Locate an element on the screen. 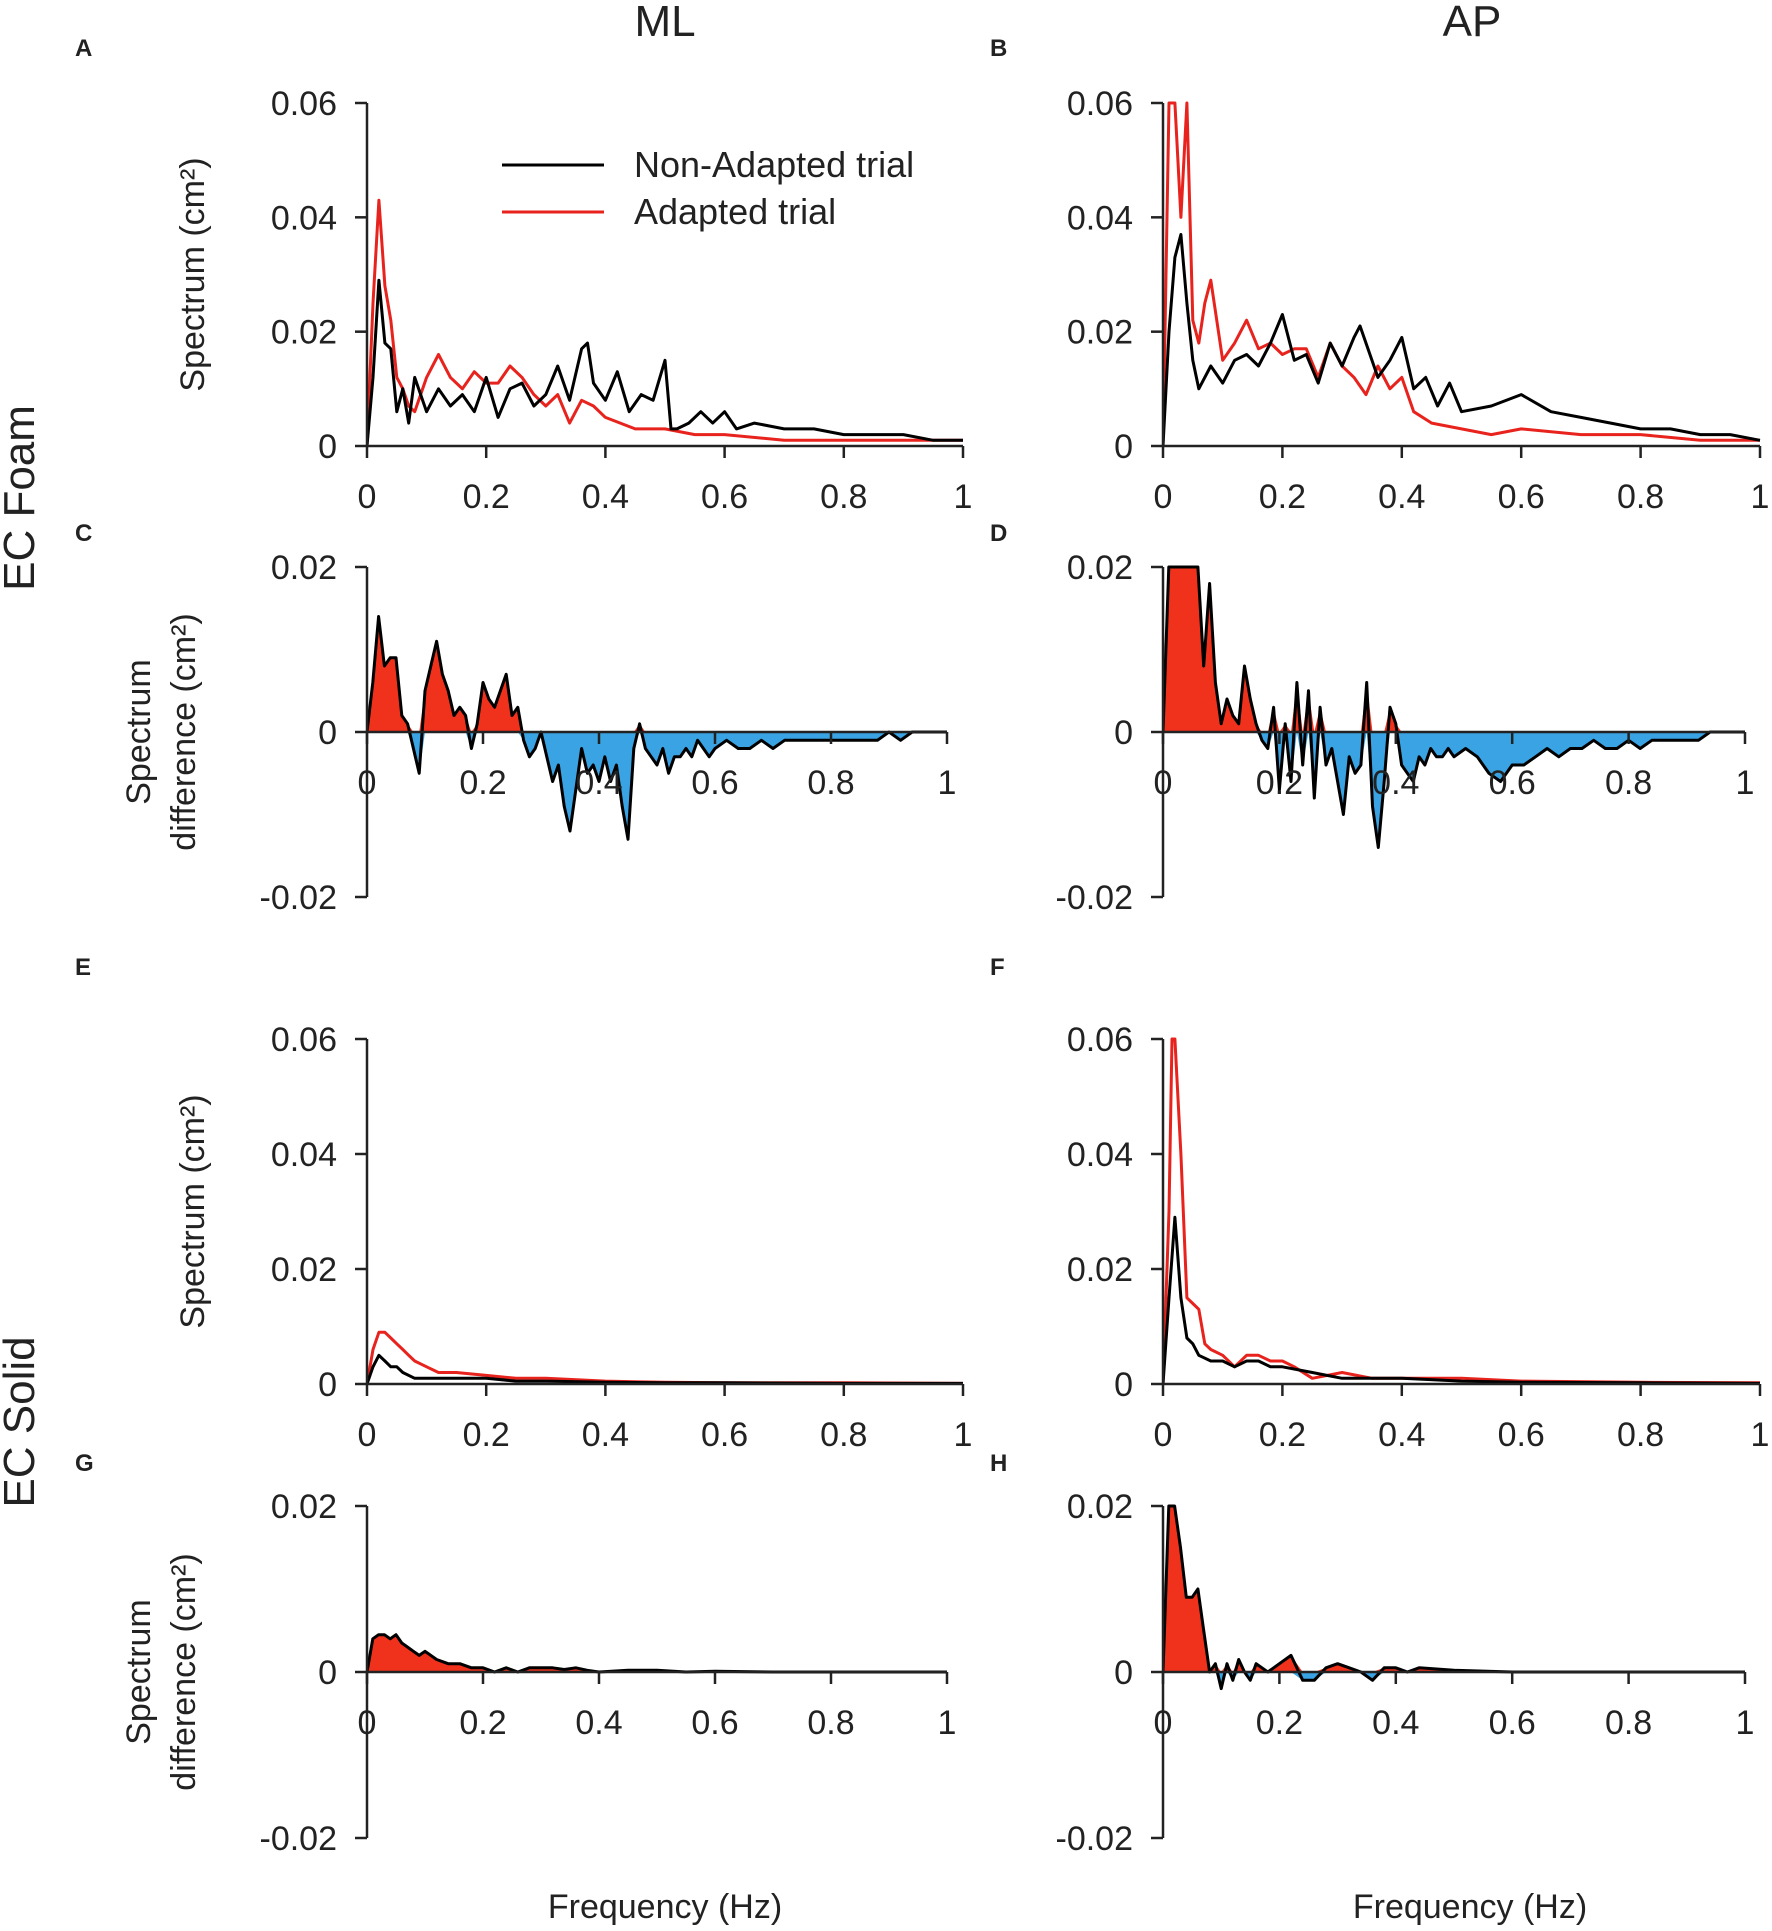 Image resolution: width=1772 pixels, height=1931 pixels. y-tick-label-g: -0.02 is located at coordinates (299, 1839).